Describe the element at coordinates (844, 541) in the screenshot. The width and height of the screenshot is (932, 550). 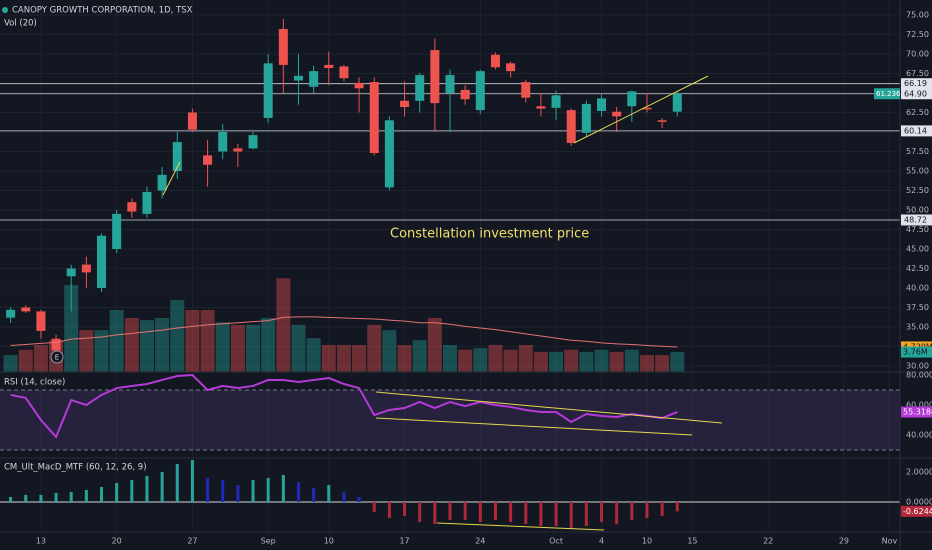
I see `x-tick-label: 29` at that location.